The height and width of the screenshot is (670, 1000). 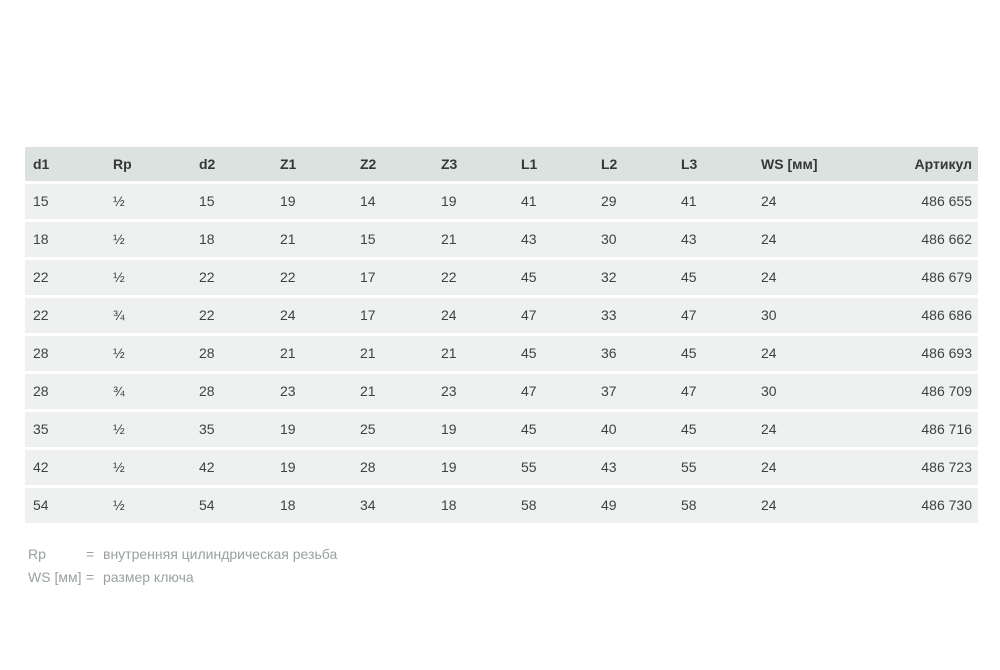 I want to click on cell-l3: 41, so click(x=713, y=202).